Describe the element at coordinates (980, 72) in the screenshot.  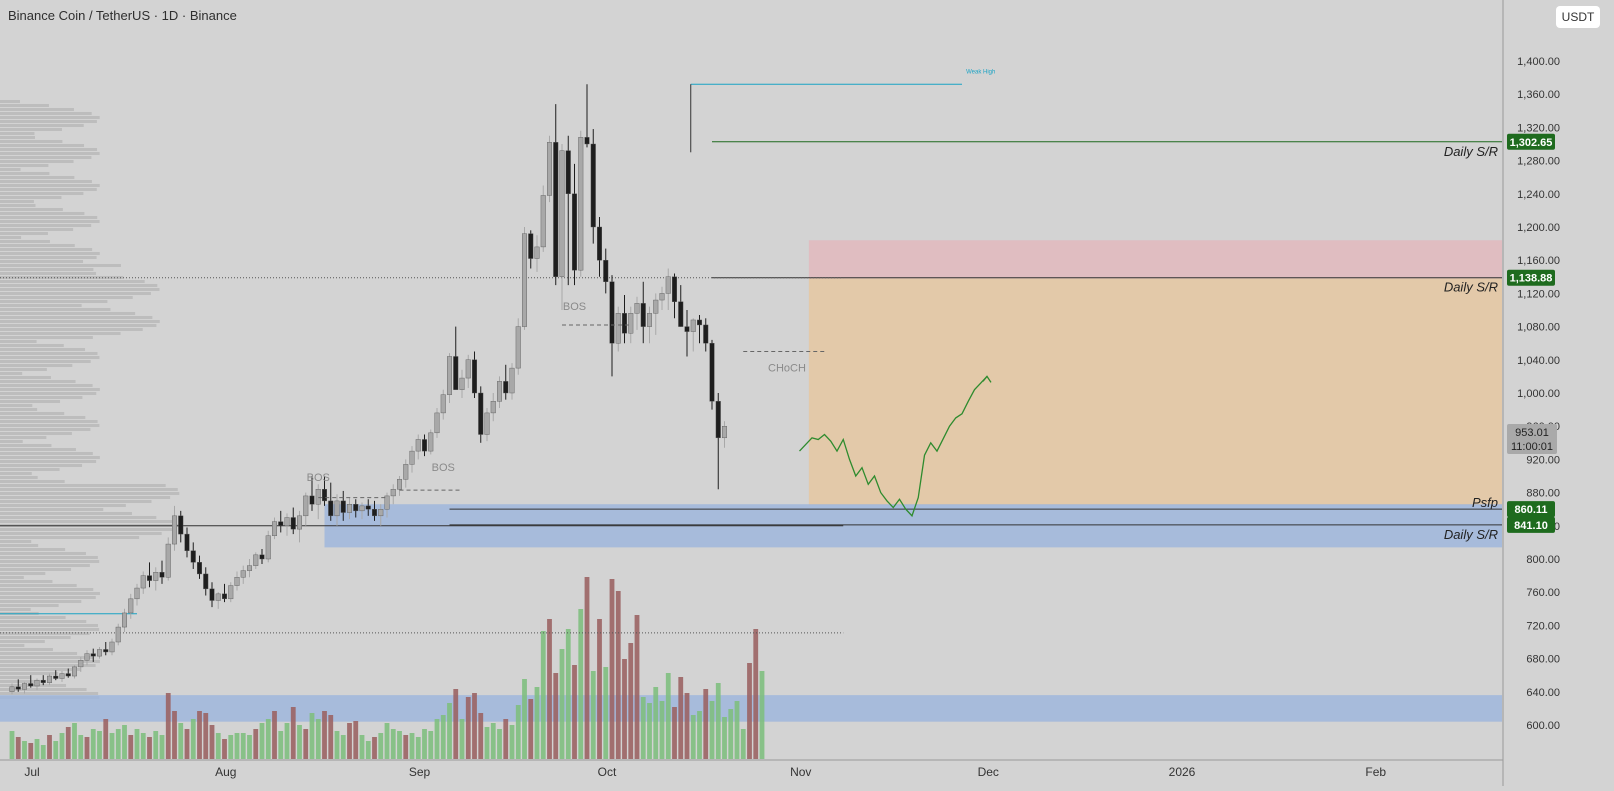
I see `annotation-label: Weak High` at that location.